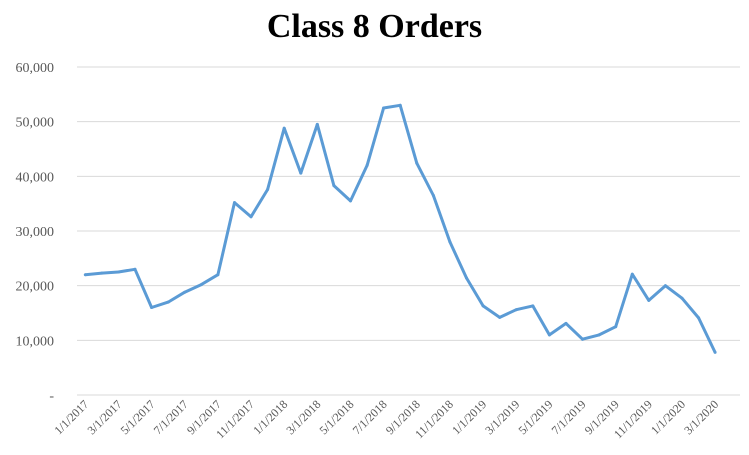 The width and height of the screenshot is (749, 455). Describe the element at coordinates (35, 123) in the screenshot. I see `y-tick-label: 50,000` at that location.